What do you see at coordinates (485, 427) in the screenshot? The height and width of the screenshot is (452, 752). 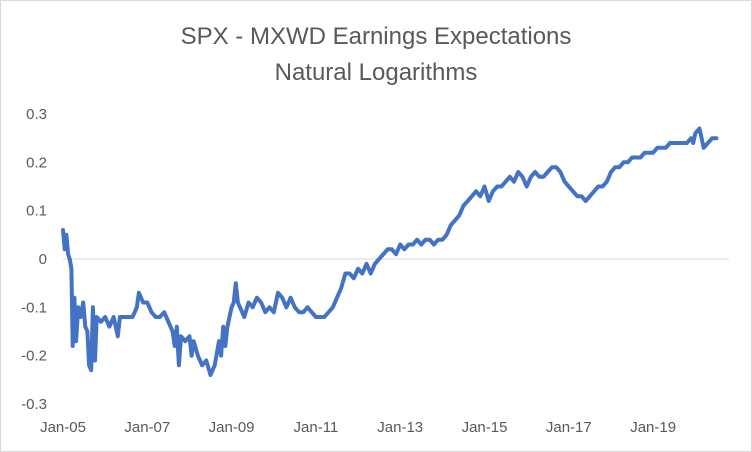 I see `x-tick-label: Jan-15` at bounding box center [485, 427].